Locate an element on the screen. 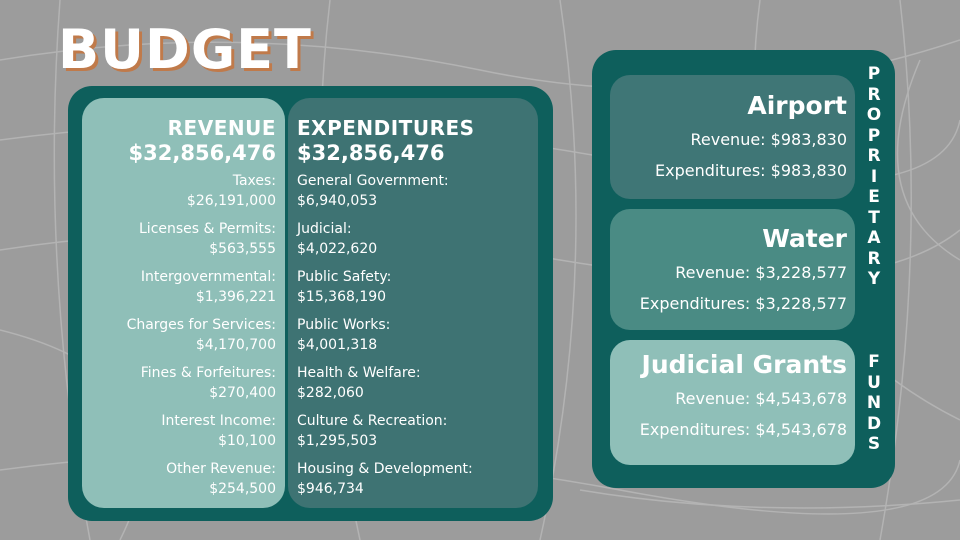  revenue-item: Licenses & Permits: $563,555 is located at coordinates (186, 239).